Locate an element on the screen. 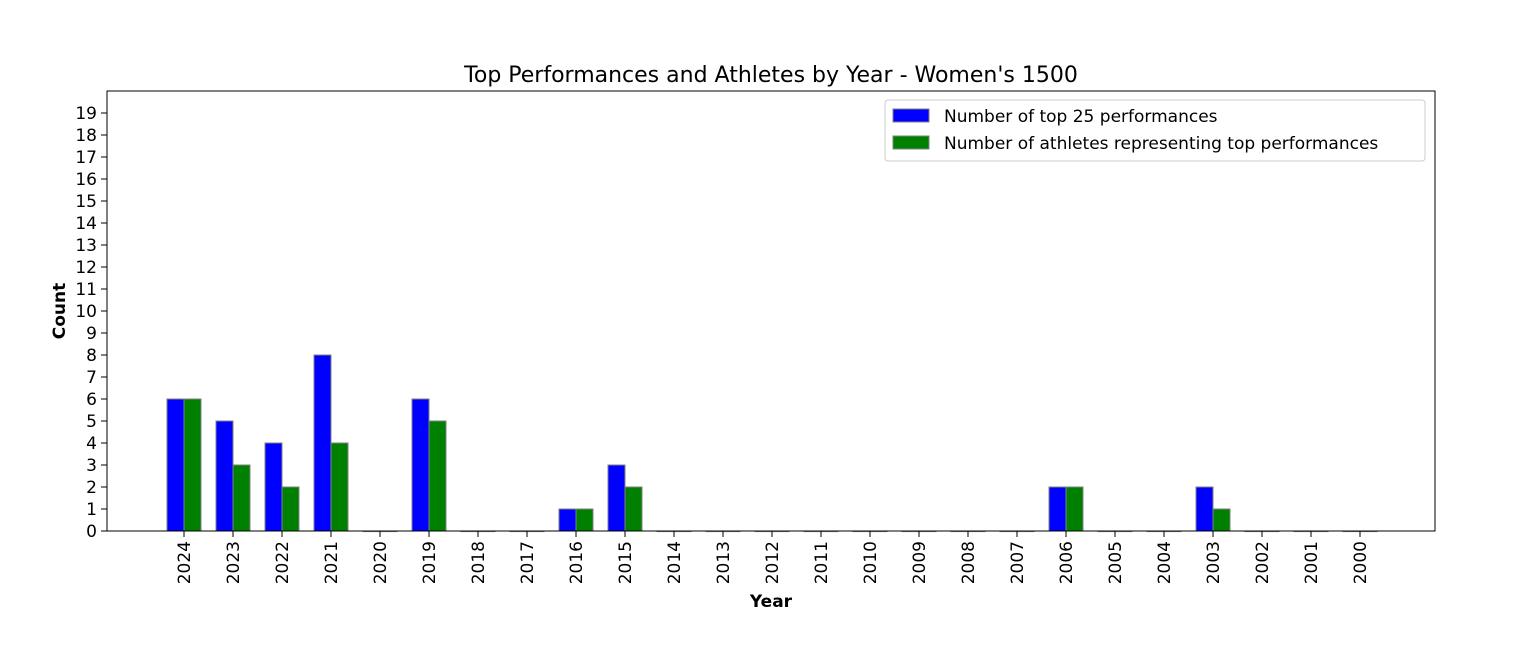 This screenshot has height=668, width=1514. x-tick-label: 2017 is located at coordinates (528, 562).